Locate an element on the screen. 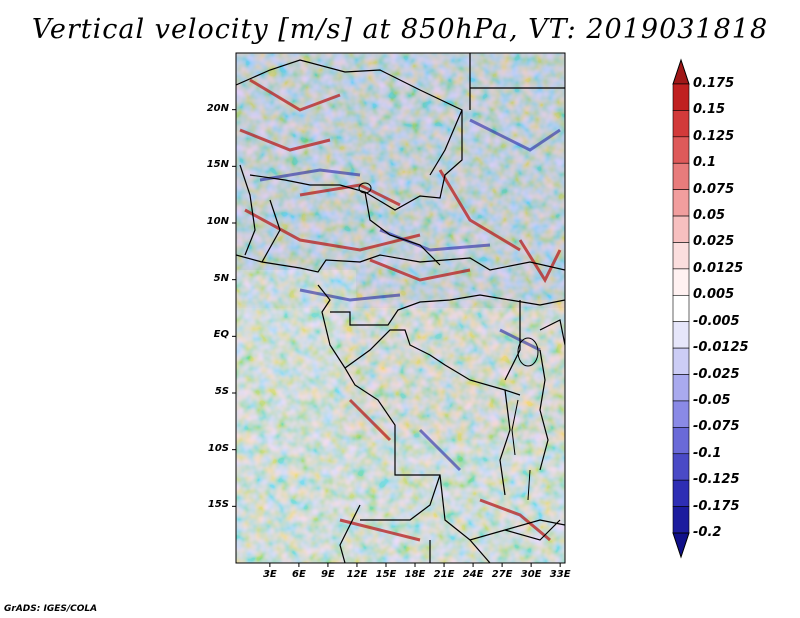  grads-credit: GrADS: IGES/COLA is located at coordinates (51, 609).